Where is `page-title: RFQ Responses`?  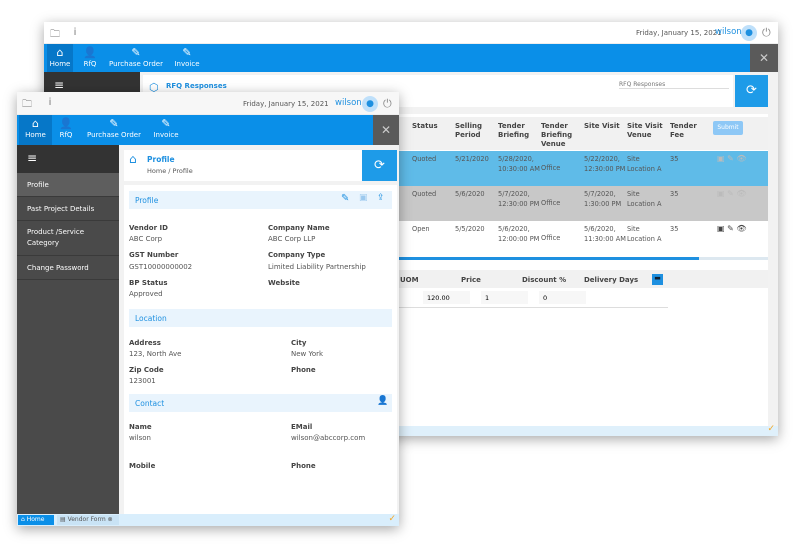
page-title: RFQ Responses is located at coordinates (196, 86).